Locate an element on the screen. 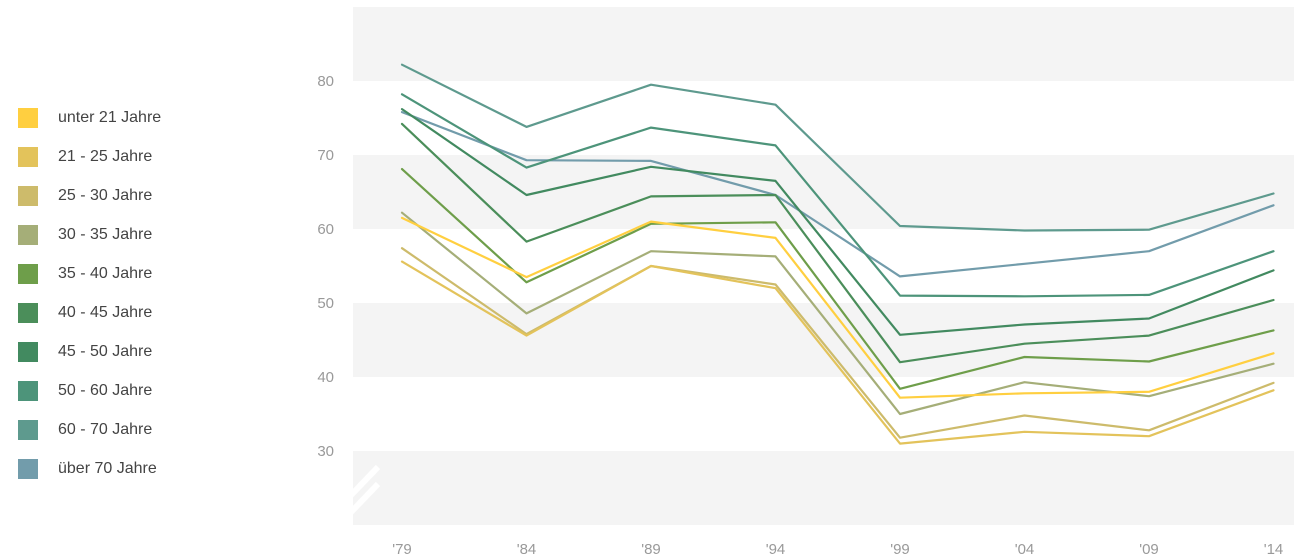 This screenshot has width=1299, height=559. legend-item: 30 - 35 Jahre is located at coordinates (89, 243).